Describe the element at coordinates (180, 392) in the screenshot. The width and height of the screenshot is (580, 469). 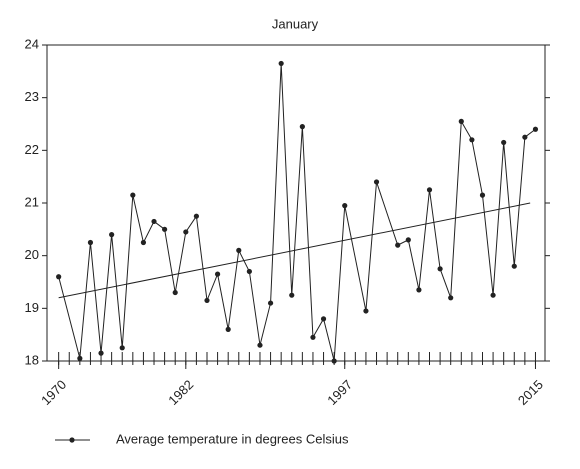
I see `x-tick-label: 1982` at that location.